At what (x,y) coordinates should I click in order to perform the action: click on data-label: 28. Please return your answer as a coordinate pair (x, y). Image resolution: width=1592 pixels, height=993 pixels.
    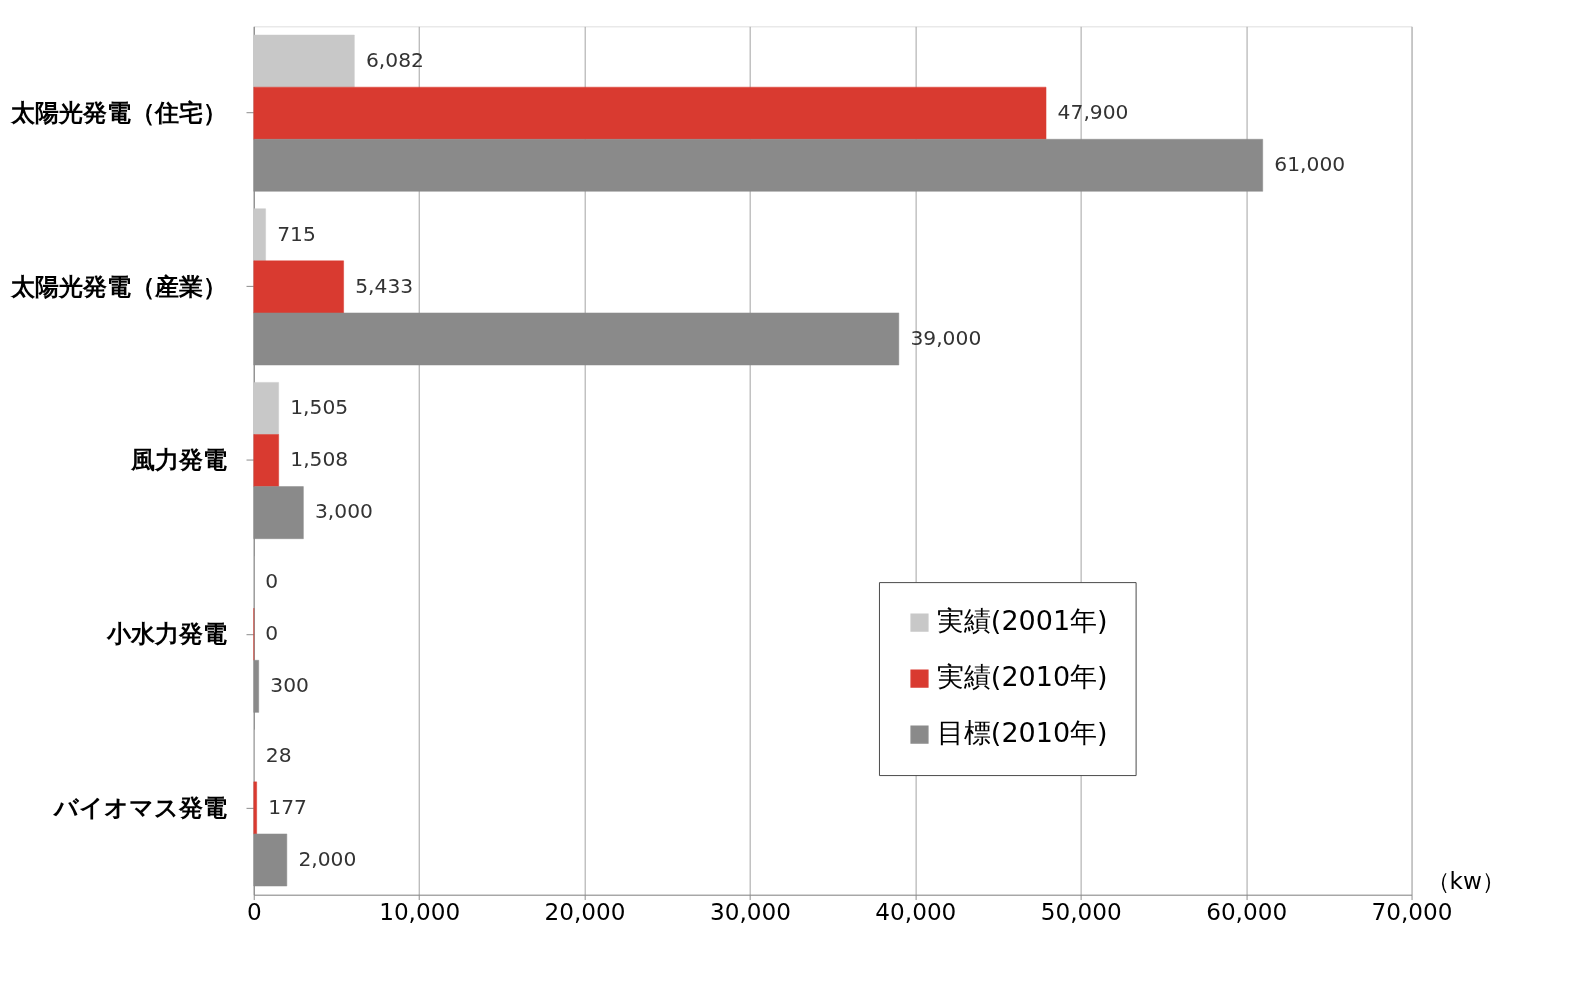
    Looking at the image, I should click on (278, 754).